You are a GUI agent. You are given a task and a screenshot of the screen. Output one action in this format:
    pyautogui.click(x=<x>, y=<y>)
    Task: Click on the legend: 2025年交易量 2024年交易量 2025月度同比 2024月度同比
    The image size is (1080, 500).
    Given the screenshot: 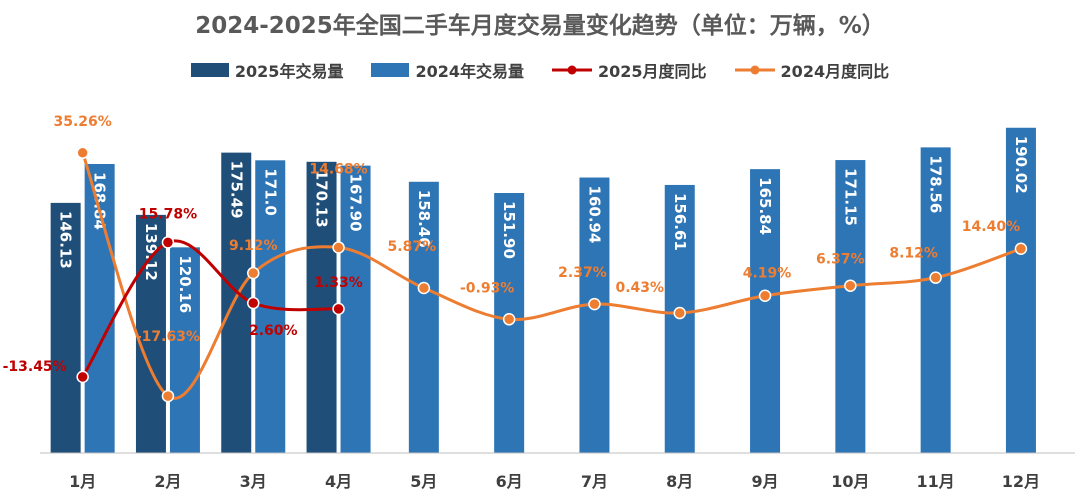 What is the action you would take?
    pyautogui.click(x=540, y=70)
    